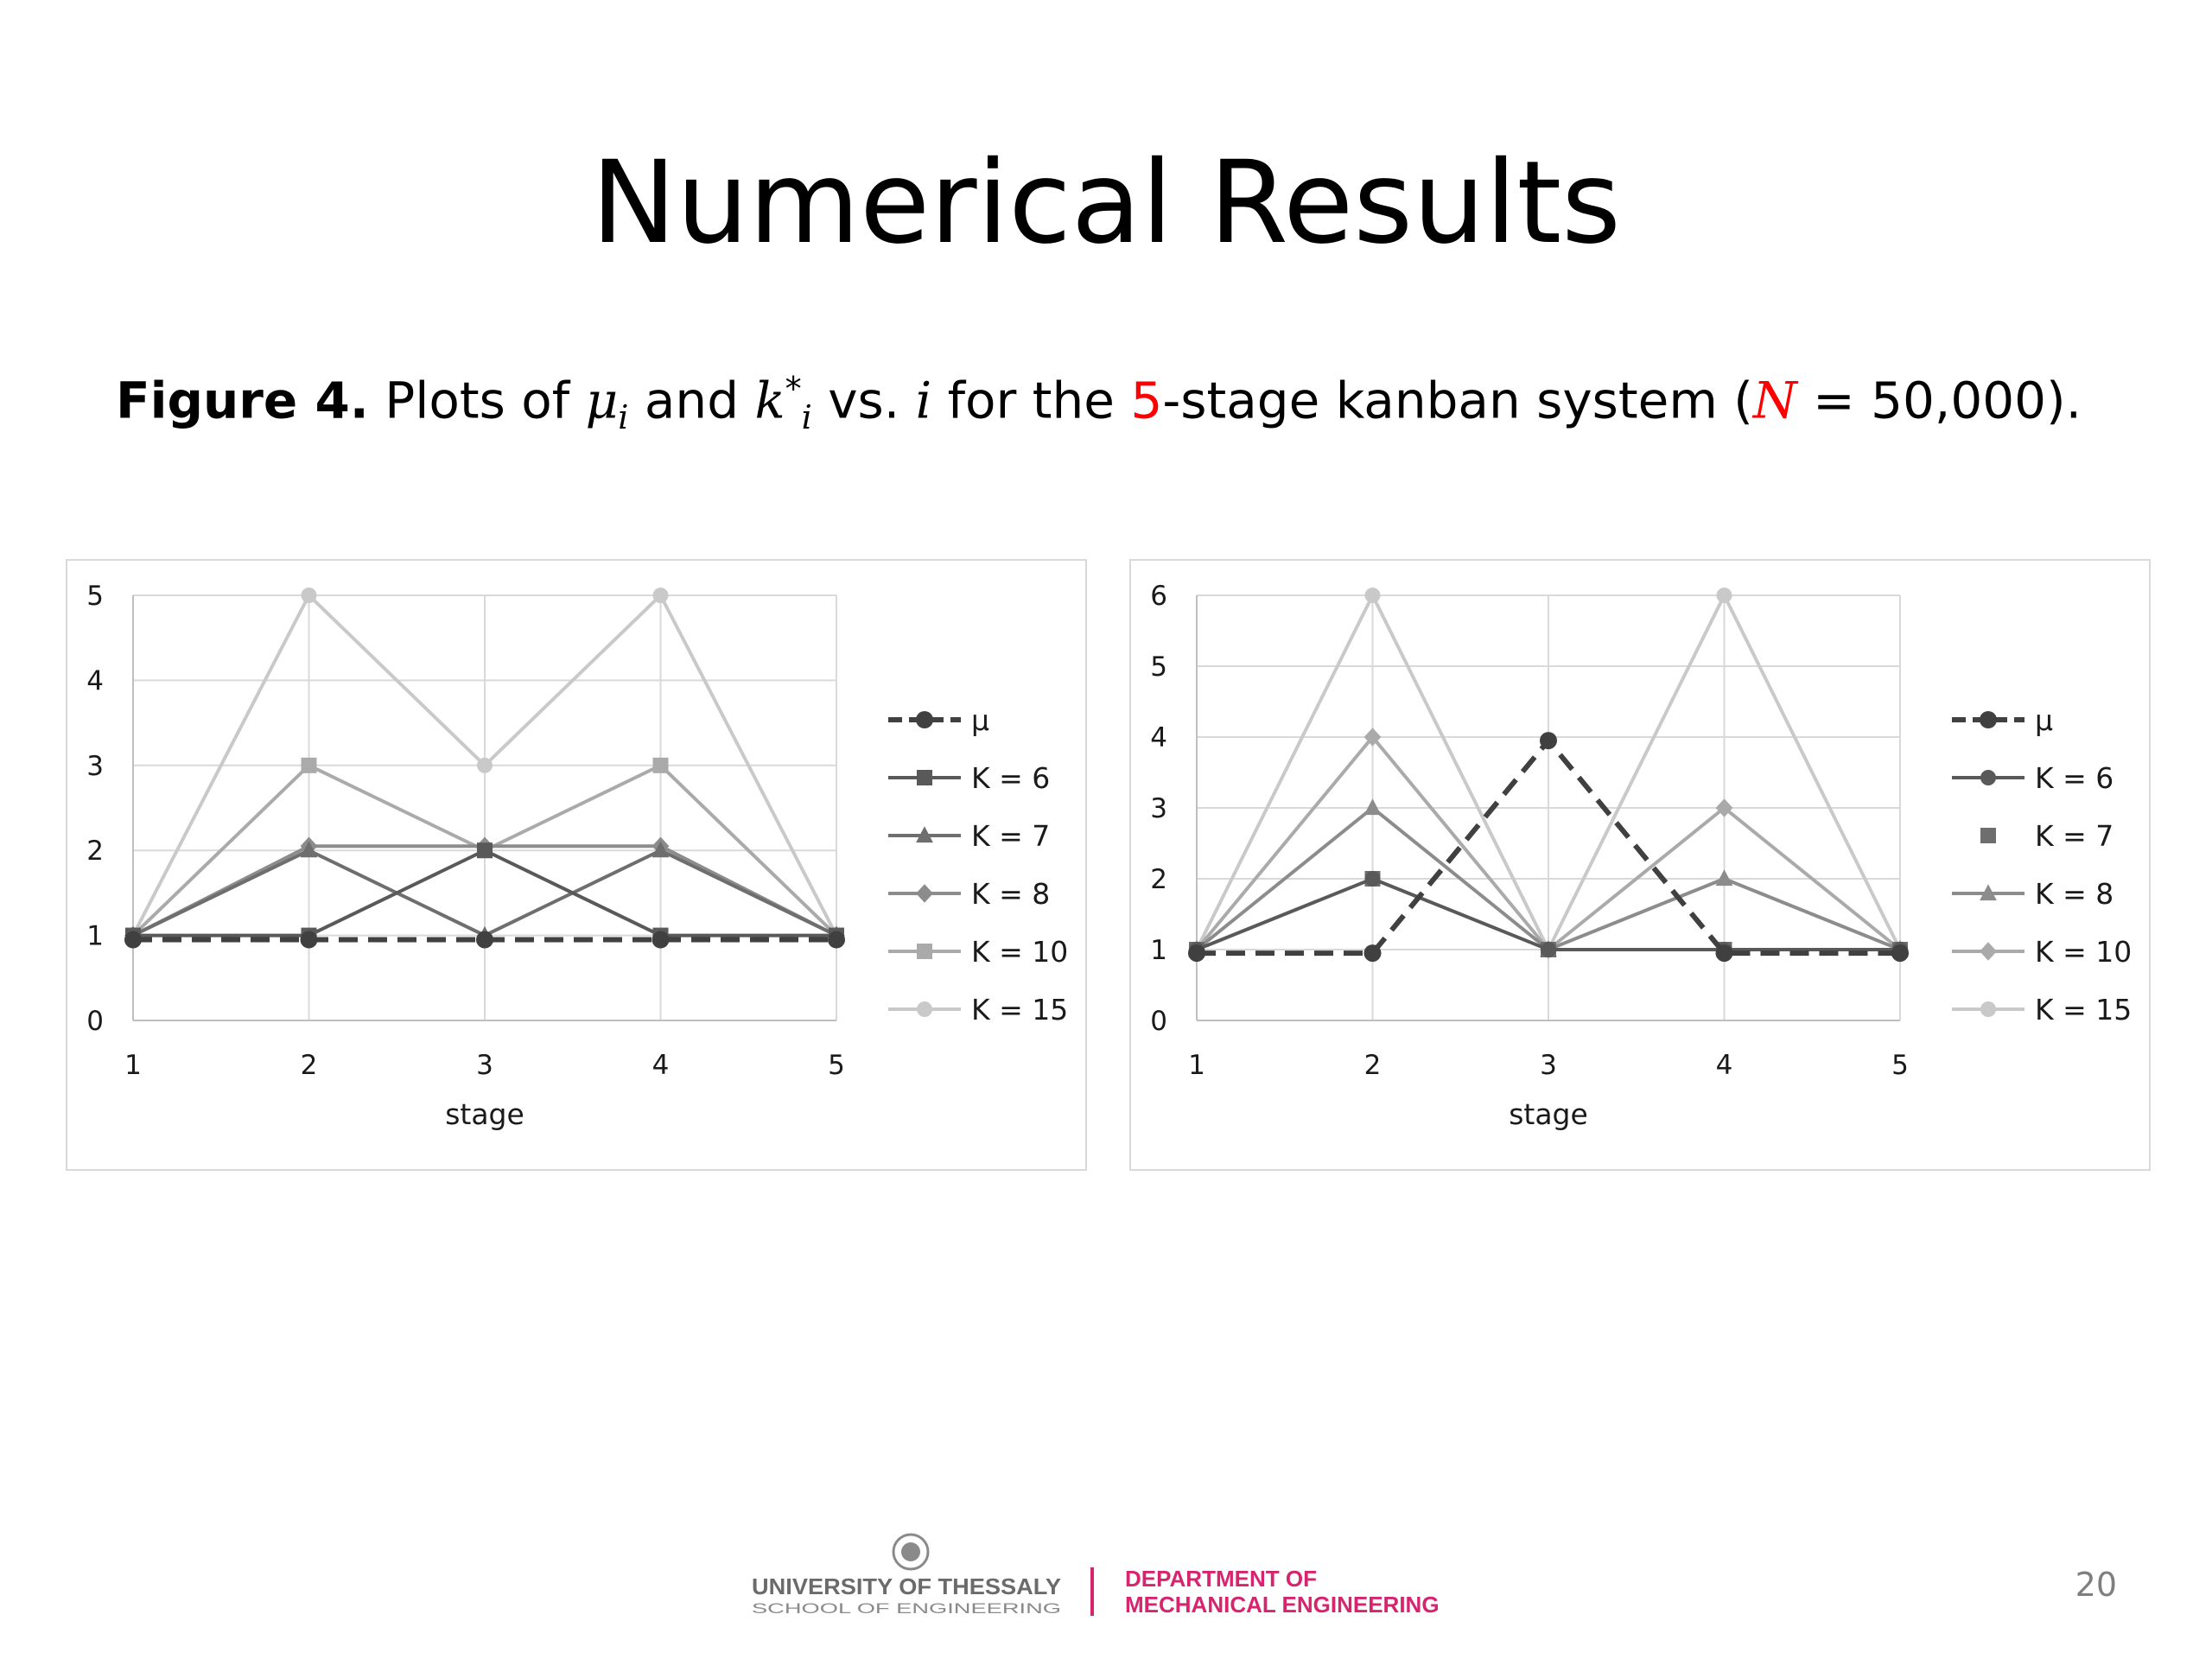  I want to click on caption-k: k, so click(769, 400).